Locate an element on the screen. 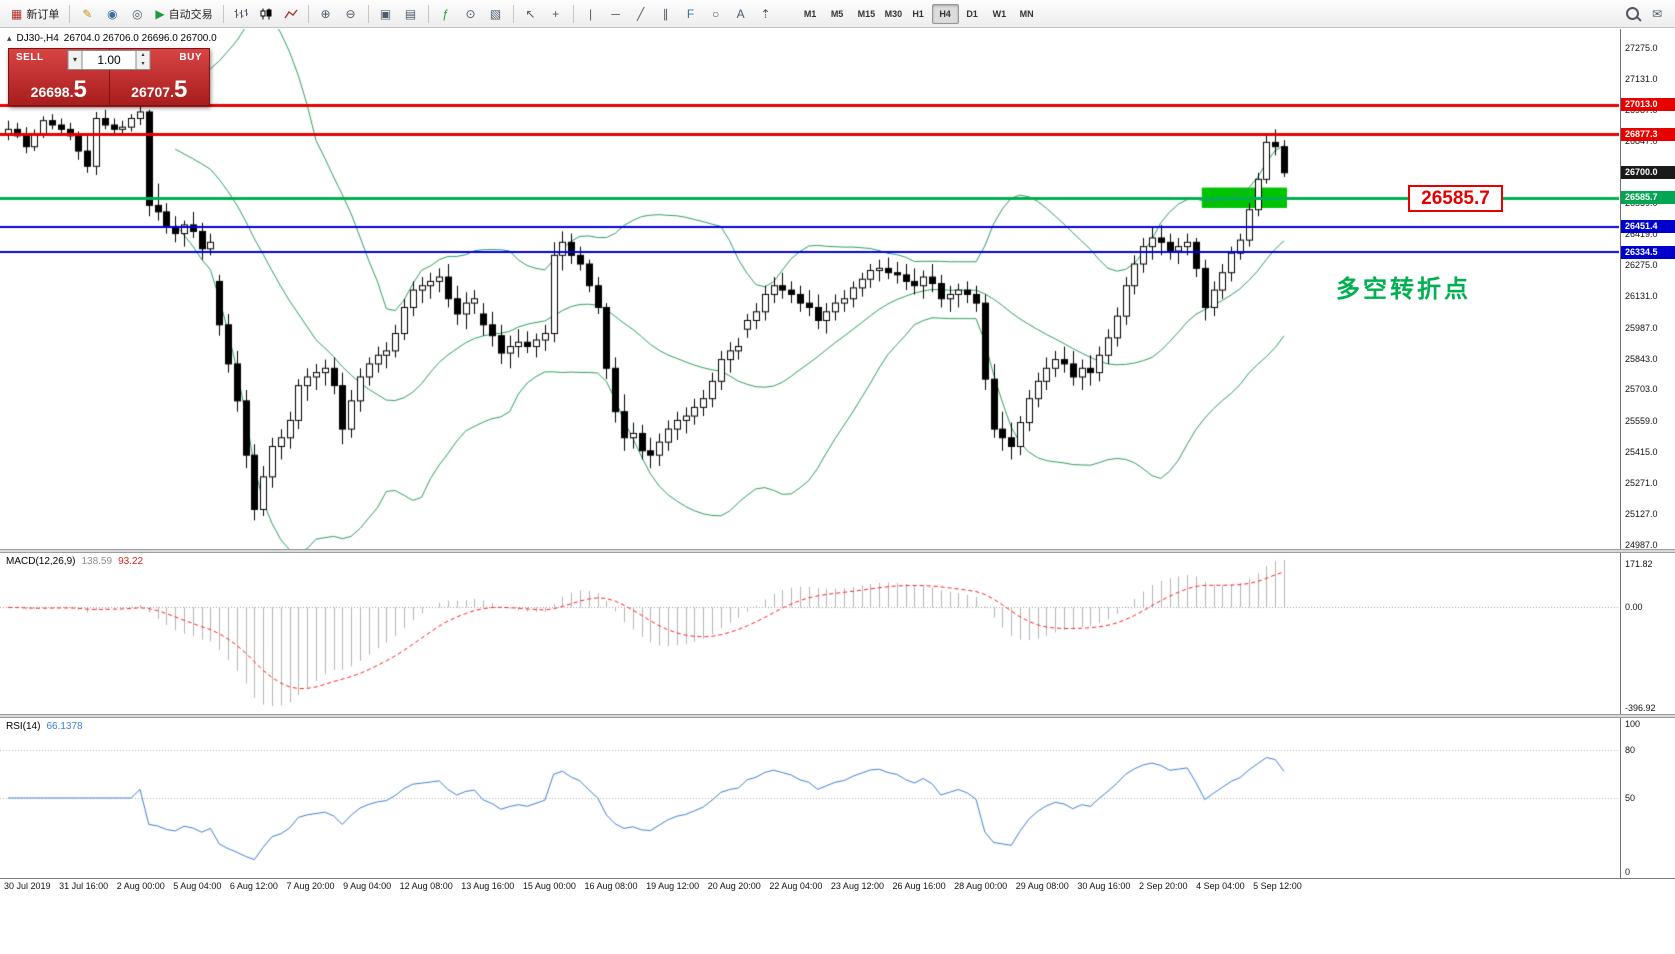 This screenshot has width=1675, height=954. timeframe-h4-button: H4 is located at coordinates (945, 13).